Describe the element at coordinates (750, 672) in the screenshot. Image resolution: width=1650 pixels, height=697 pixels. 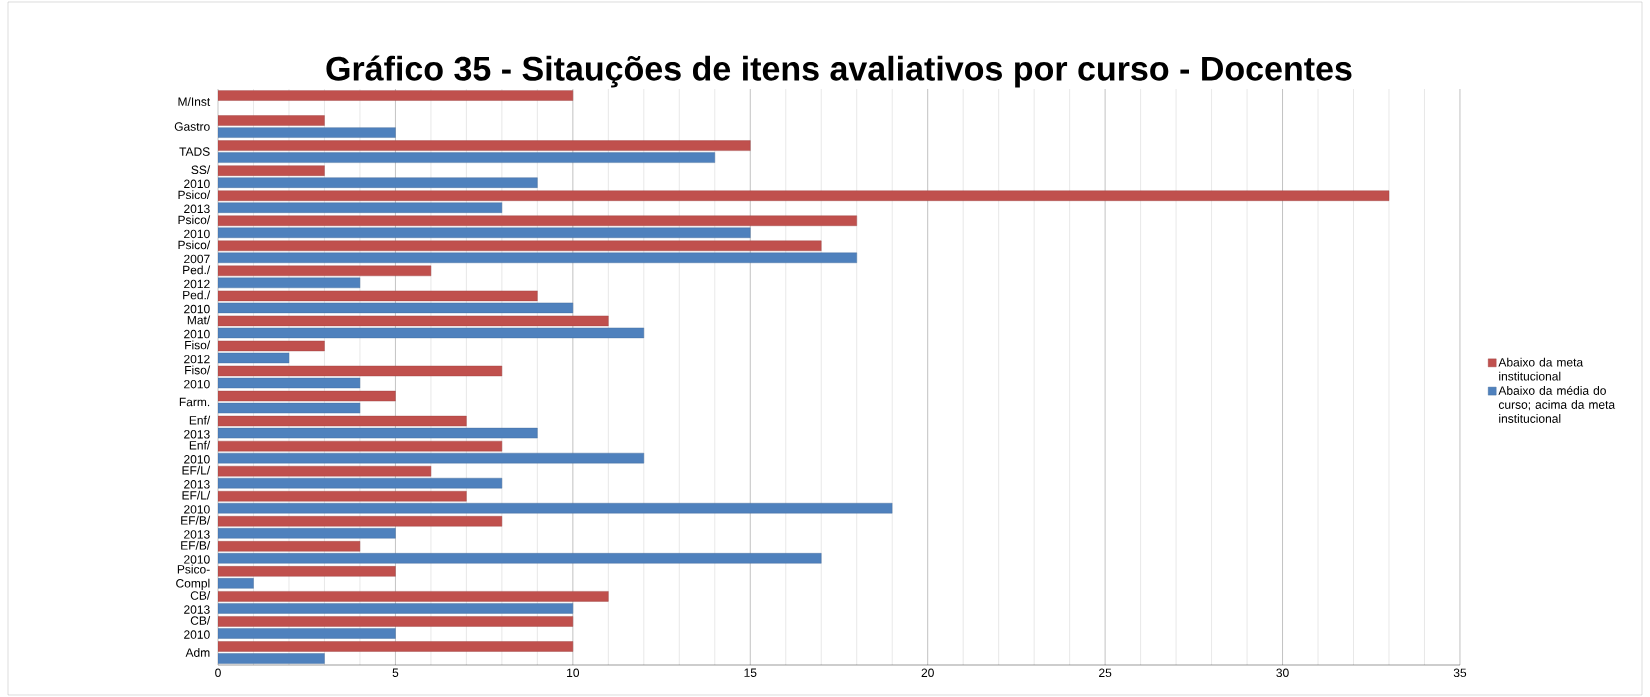
I see `x-tick-label: 15` at that location.